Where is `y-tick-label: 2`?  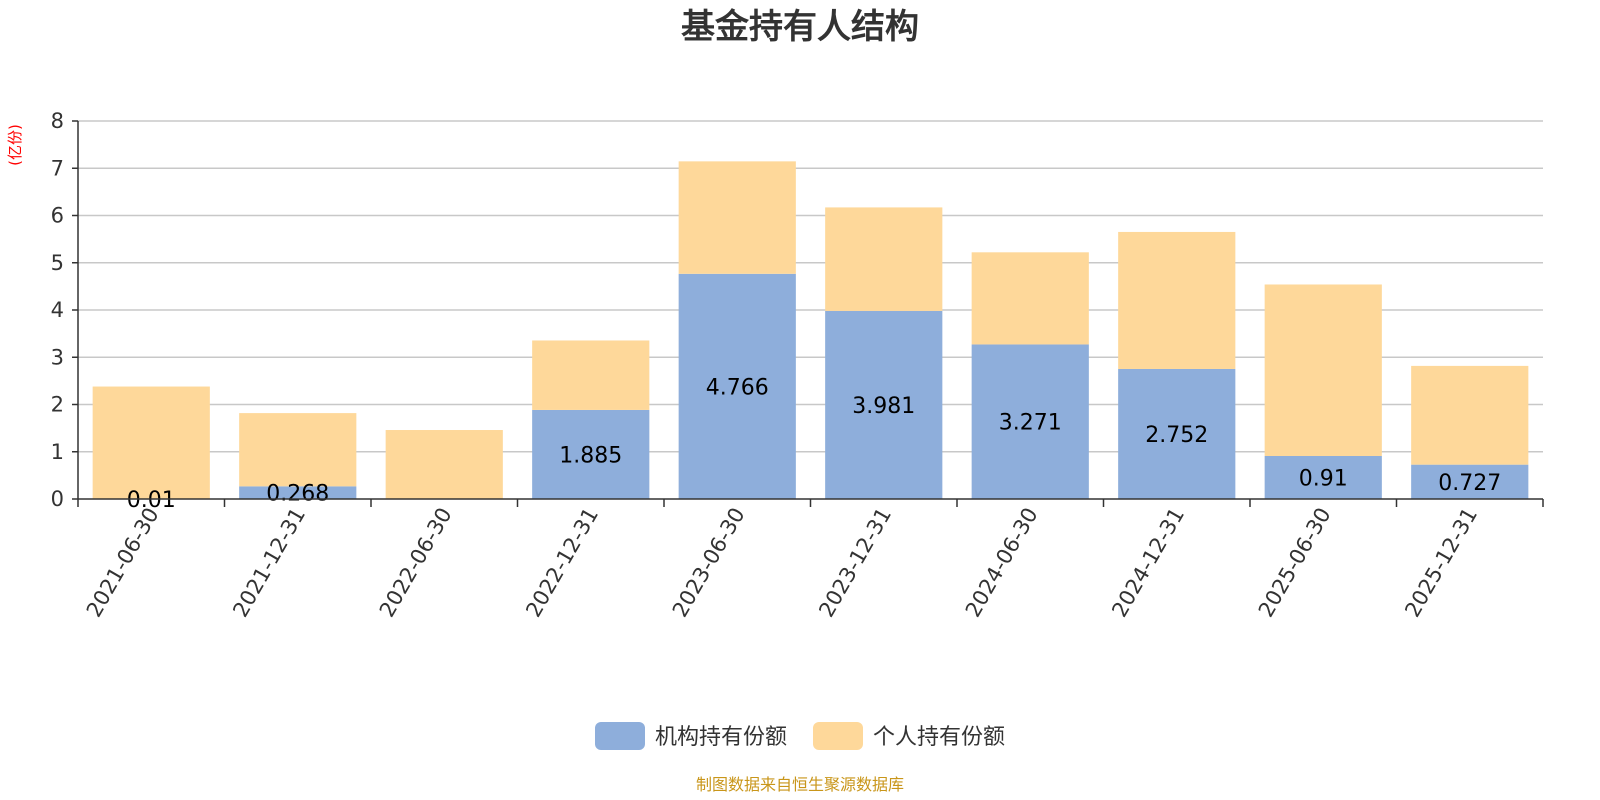 y-tick-label: 2 is located at coordinates (57, 405).